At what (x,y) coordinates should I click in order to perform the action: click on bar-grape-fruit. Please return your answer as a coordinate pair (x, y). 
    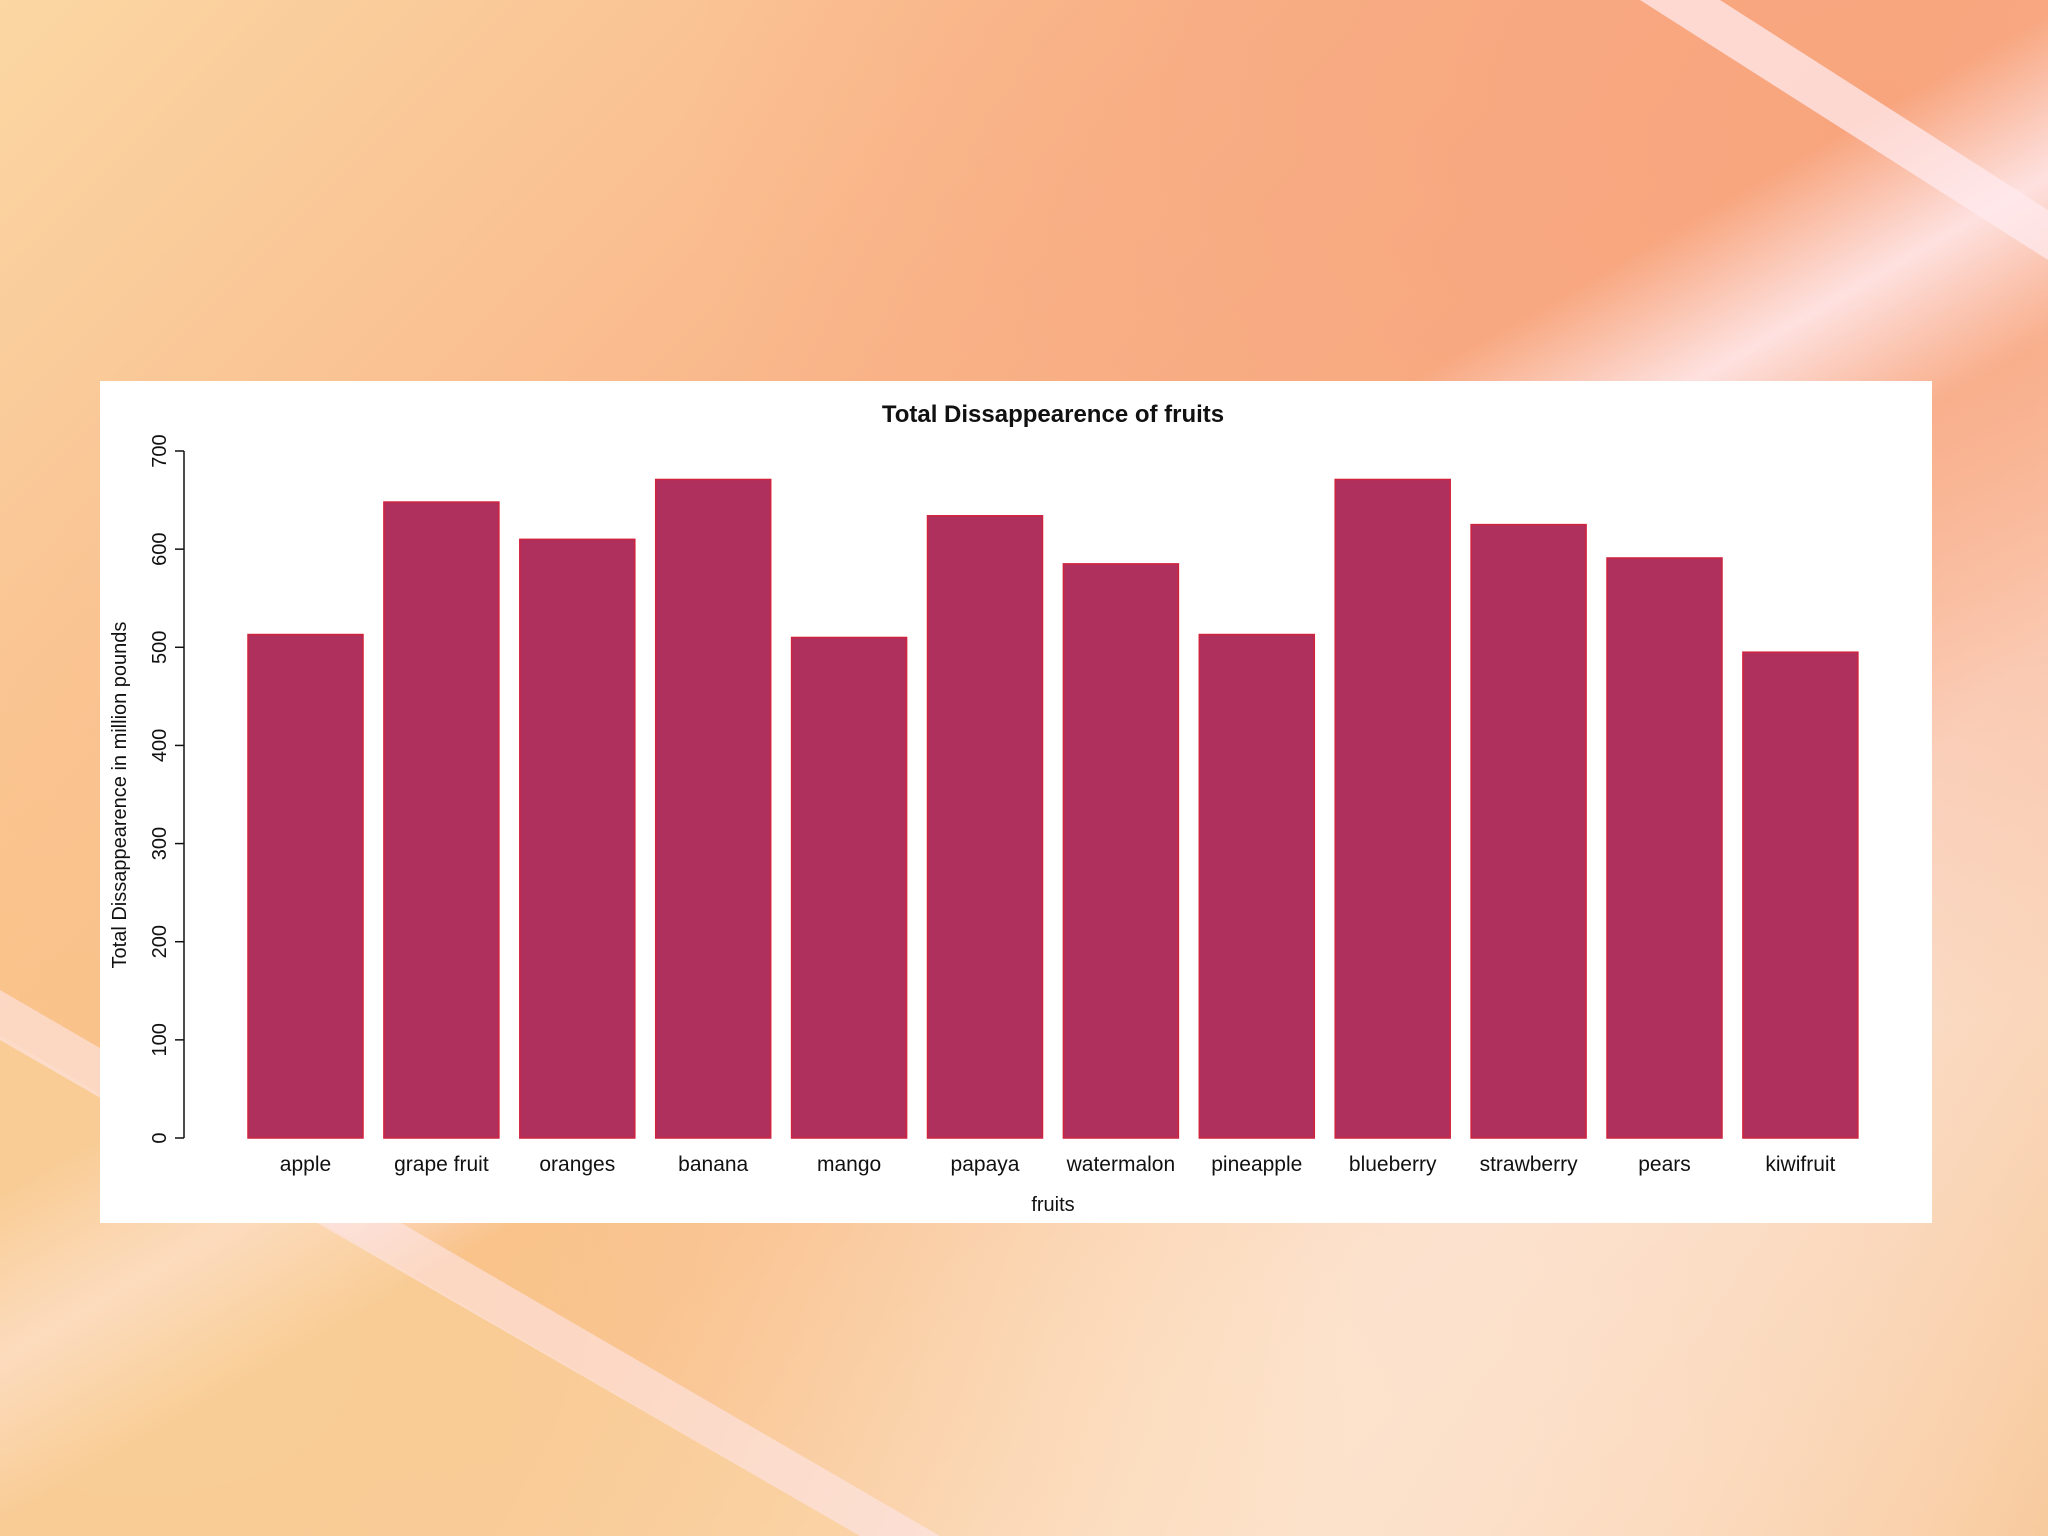
    Looking at the image, I should click on (441, 820).